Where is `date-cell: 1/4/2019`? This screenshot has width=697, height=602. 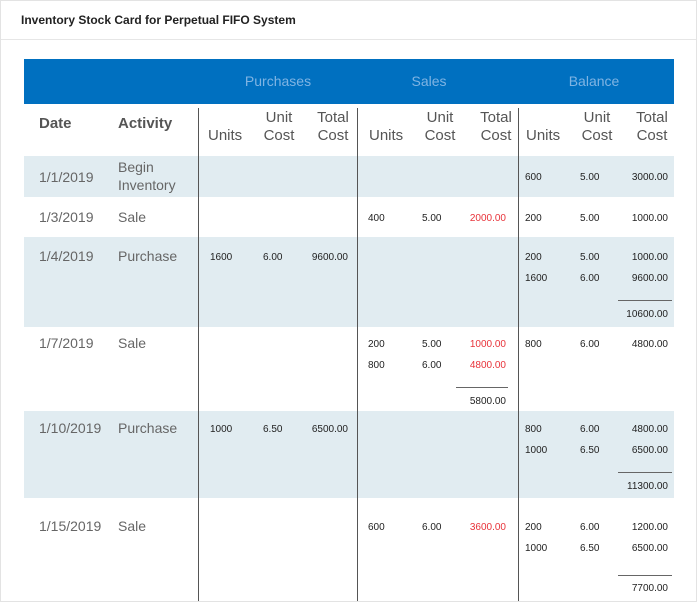 date-cell: 1/4/2019 is located at coordinates (66, 256).